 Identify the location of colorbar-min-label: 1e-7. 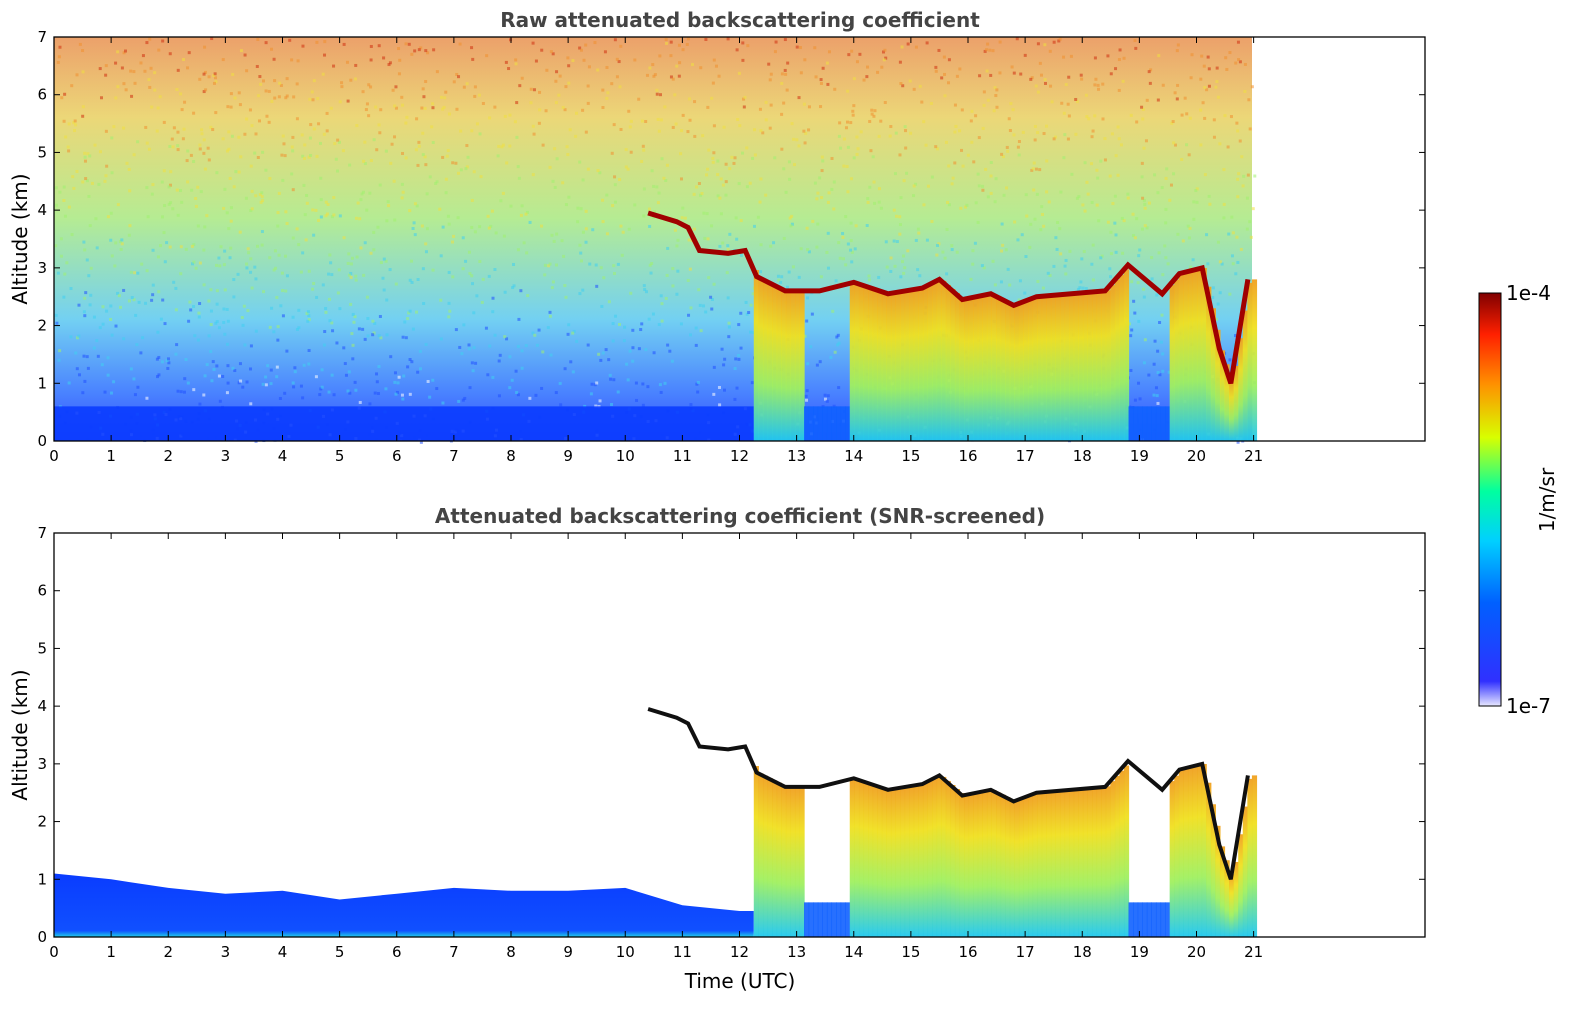
(1528, 706).